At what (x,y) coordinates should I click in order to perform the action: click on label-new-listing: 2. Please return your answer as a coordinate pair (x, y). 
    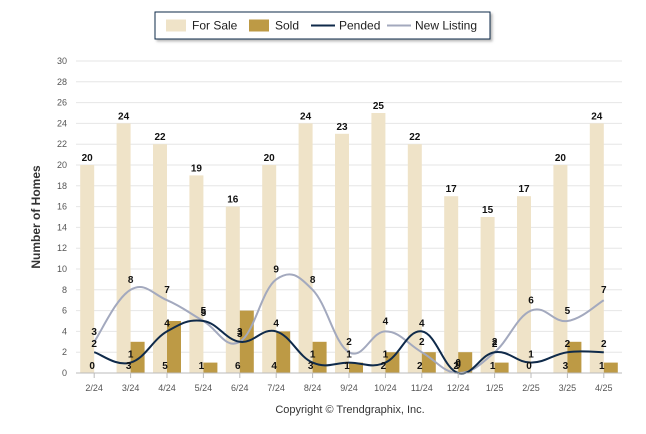
    Looking at the image, I should click on (422, 342).